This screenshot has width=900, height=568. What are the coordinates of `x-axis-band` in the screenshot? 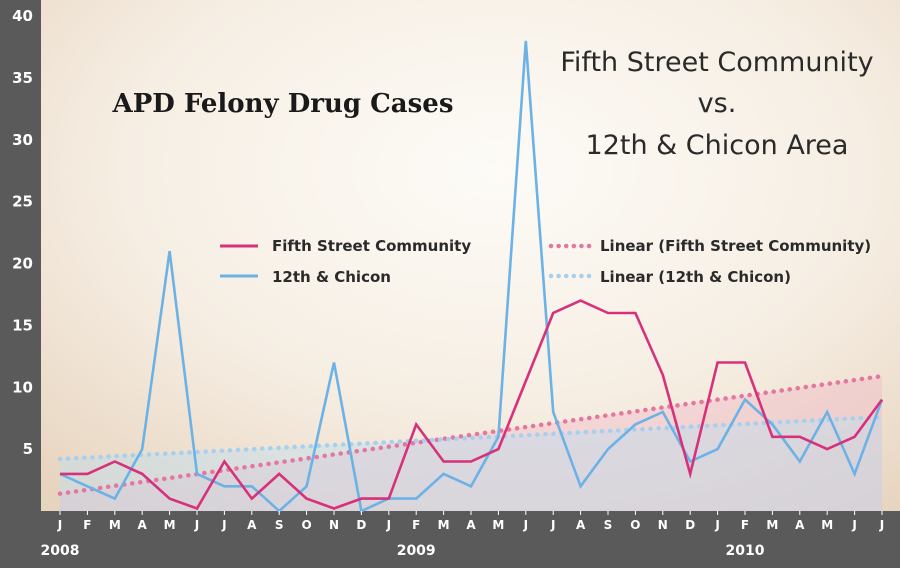 It's located at (450, 539).